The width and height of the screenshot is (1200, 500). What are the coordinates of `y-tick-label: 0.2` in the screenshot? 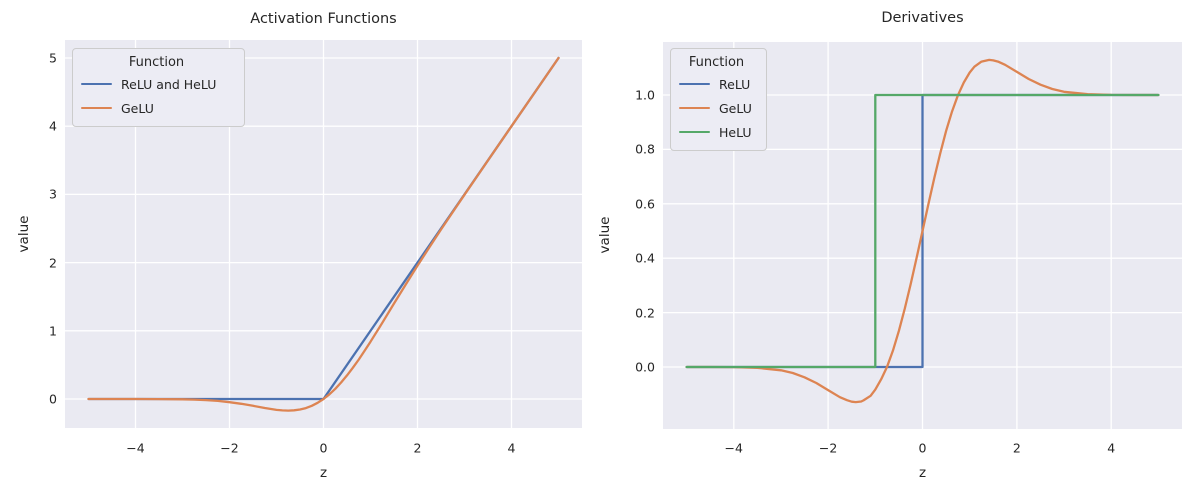 It's located at (645, 313).